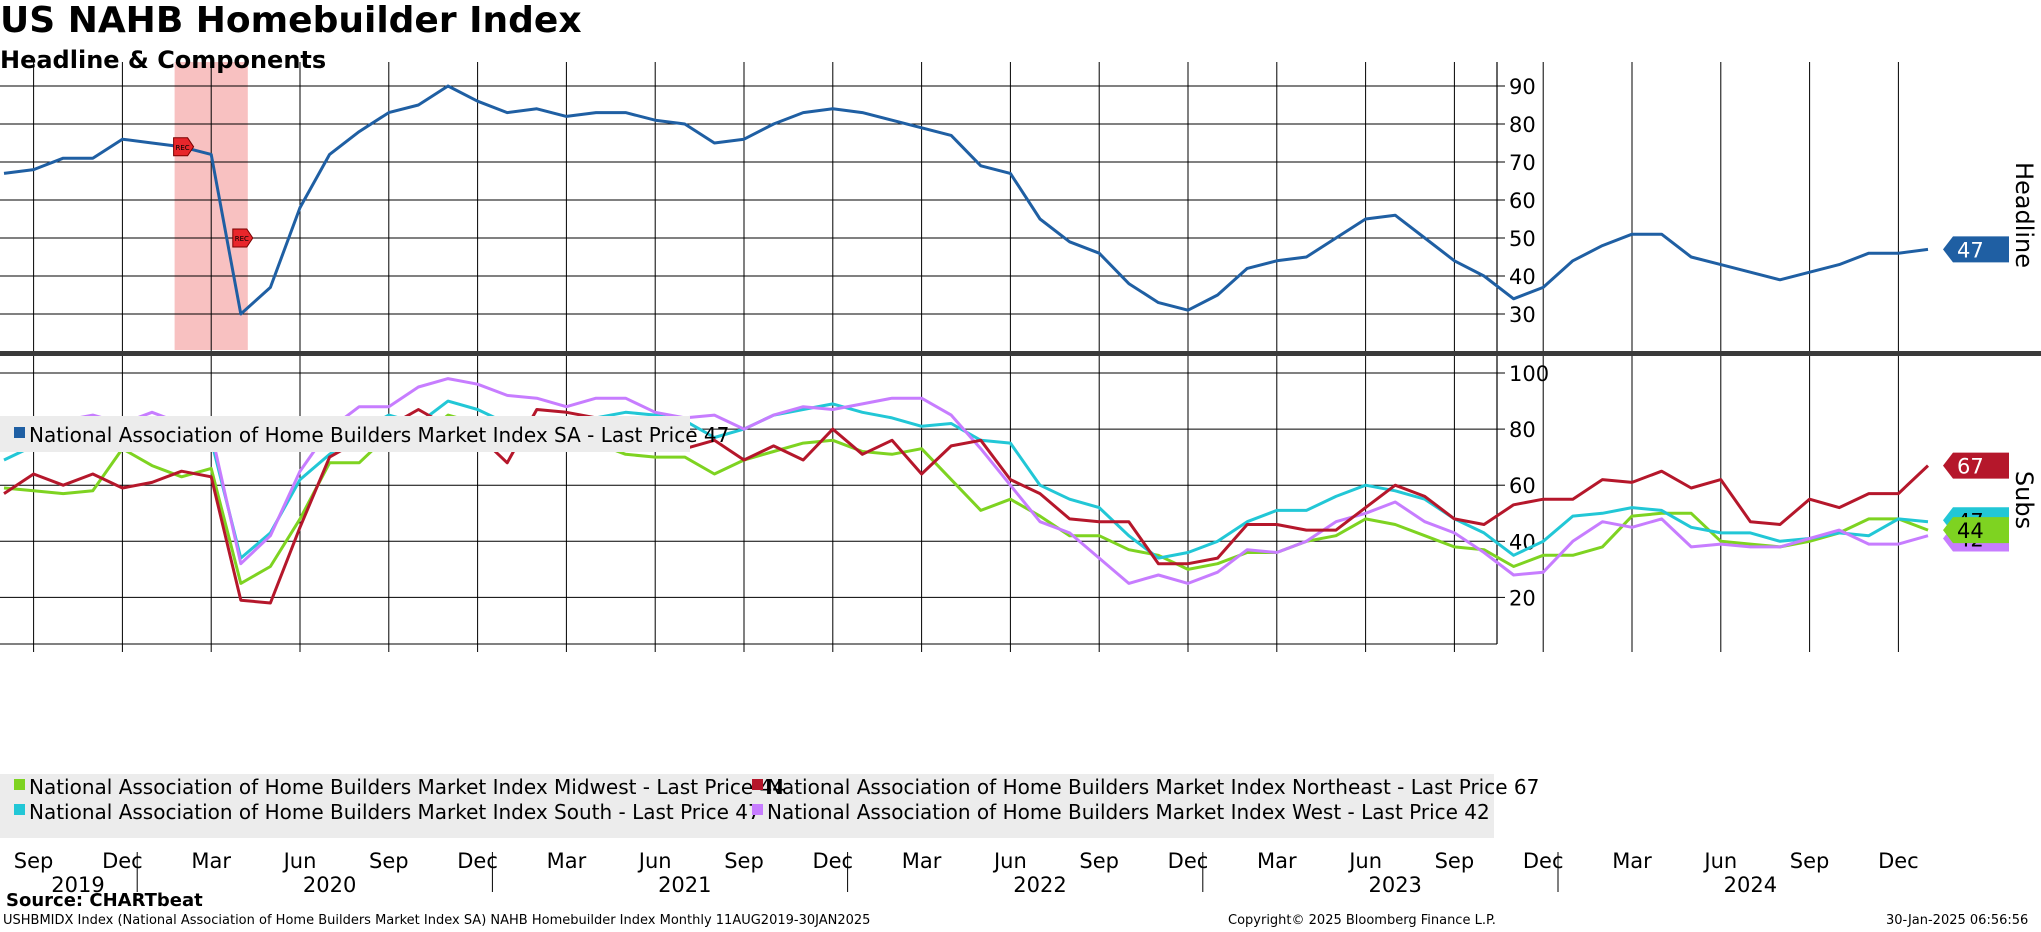 This screenshot has height=932, width=2041. Describe the element at coordinates (77, 885) in the screenshot. I see `x-year-label: 2019` at that location.